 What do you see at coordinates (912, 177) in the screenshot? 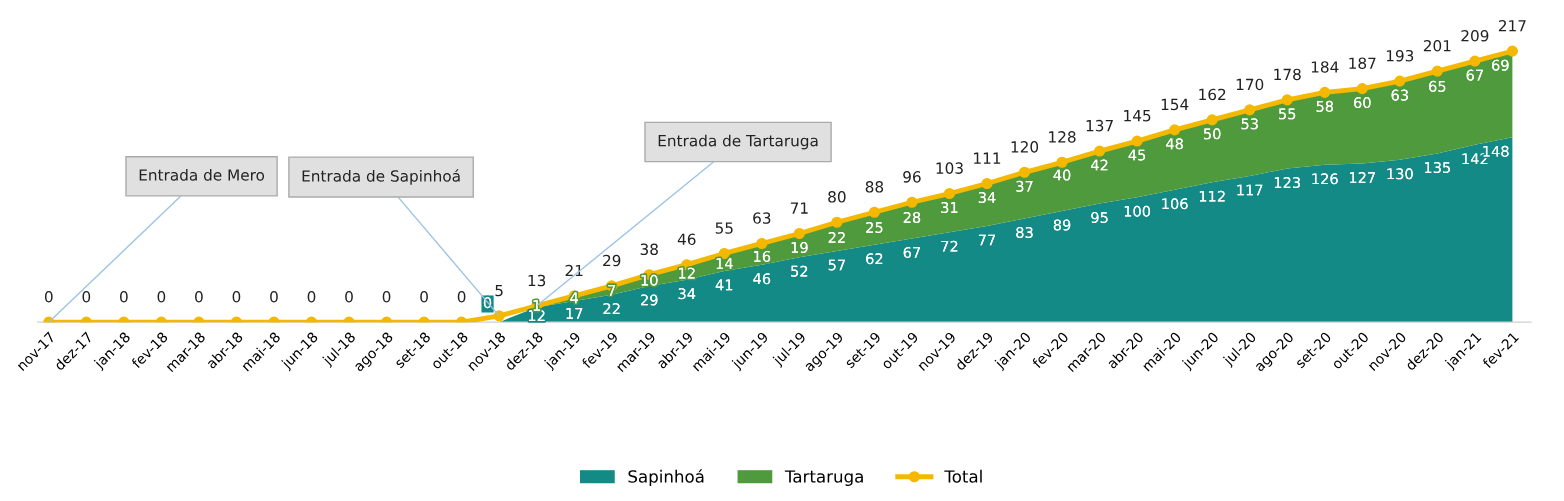
I see `data-label: 96` at bounding box center [912, 177].